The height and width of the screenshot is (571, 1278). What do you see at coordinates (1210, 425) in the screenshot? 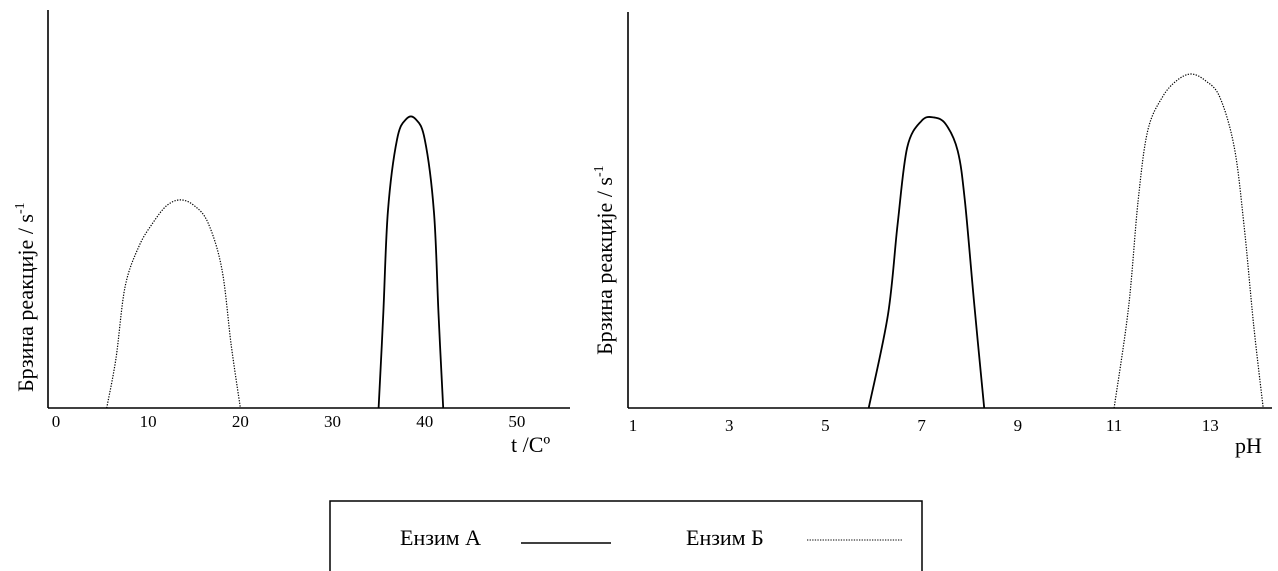
I see `x-tick-label: 13` at bounding box center [1210, 425].